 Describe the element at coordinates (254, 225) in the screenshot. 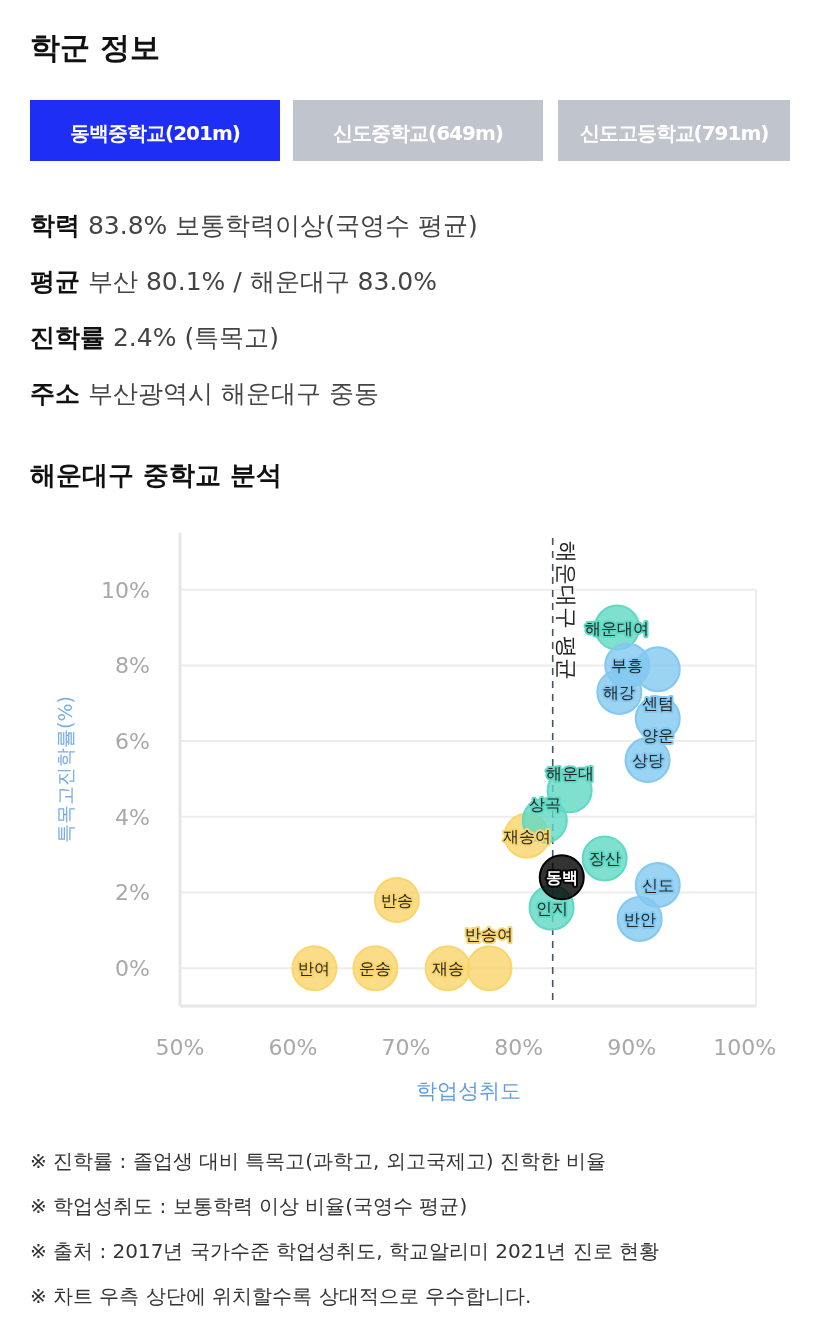

I see `text: 학력 83.8% 보통학력이상(국영수 평균)` at that location.